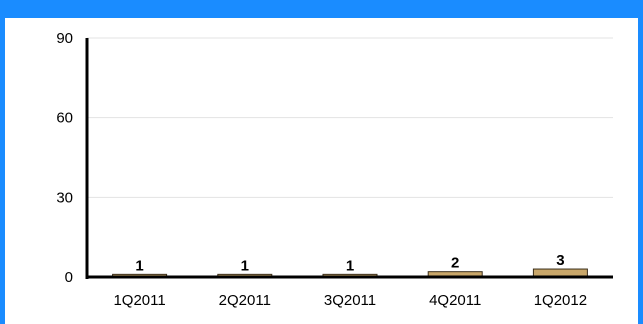 This screenshot has height=324, width=643. What do you see at coordinates (245, 300) in the screenshot?
I see `x-tick-label: 2Q2011` at bounding box center [245, 300].